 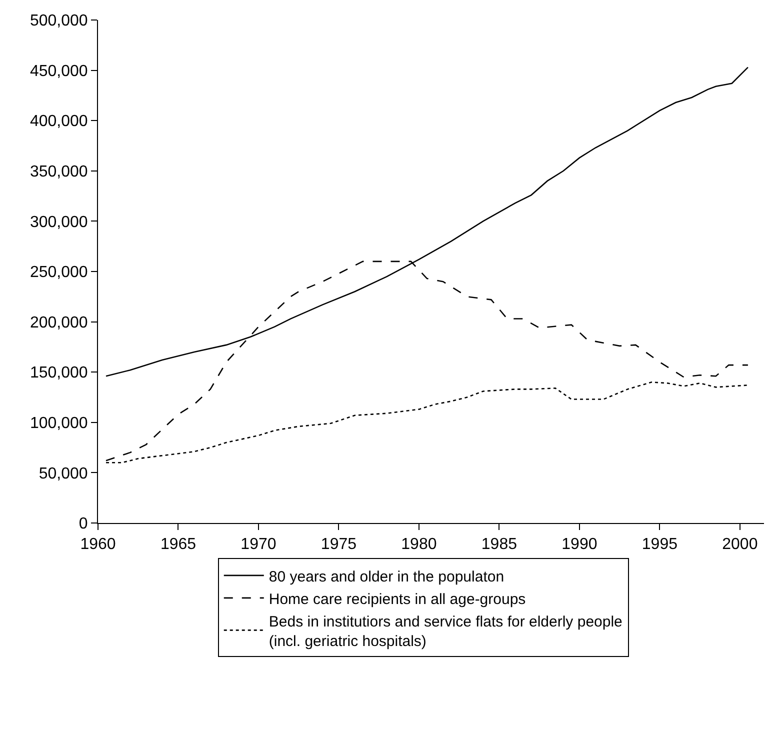 I want to click on y-tick-label: 250,000, so click(x=59, y=273).